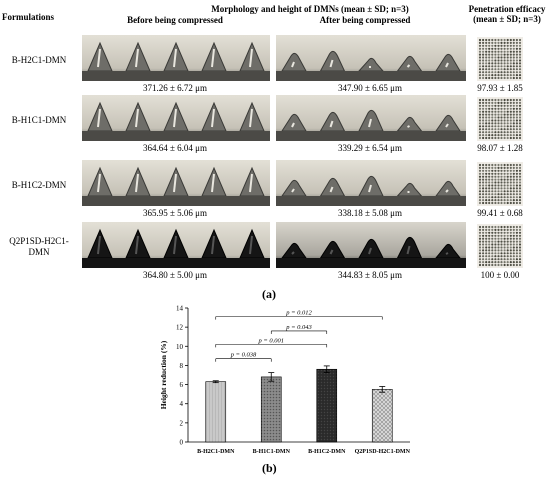 The width and height of the screenshot is (550, 480). Describe the element at coordinates (327, 452) in the screenshot. I see `x-tick-label: B-H1C2-DMN` at that location.